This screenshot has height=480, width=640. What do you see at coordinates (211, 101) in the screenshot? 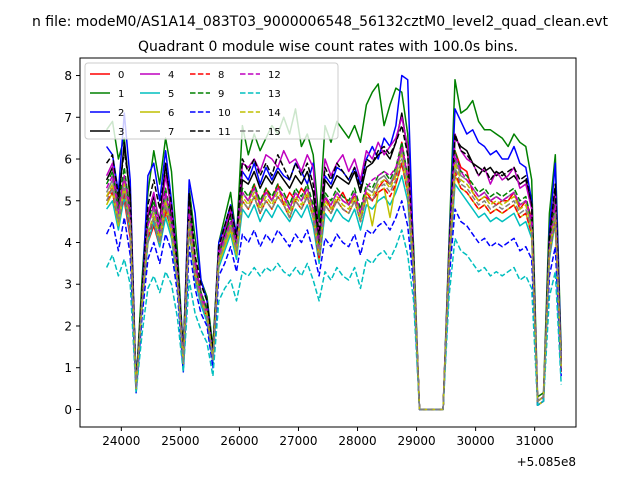
I see `legend-box` at bounding box center [211, 101].